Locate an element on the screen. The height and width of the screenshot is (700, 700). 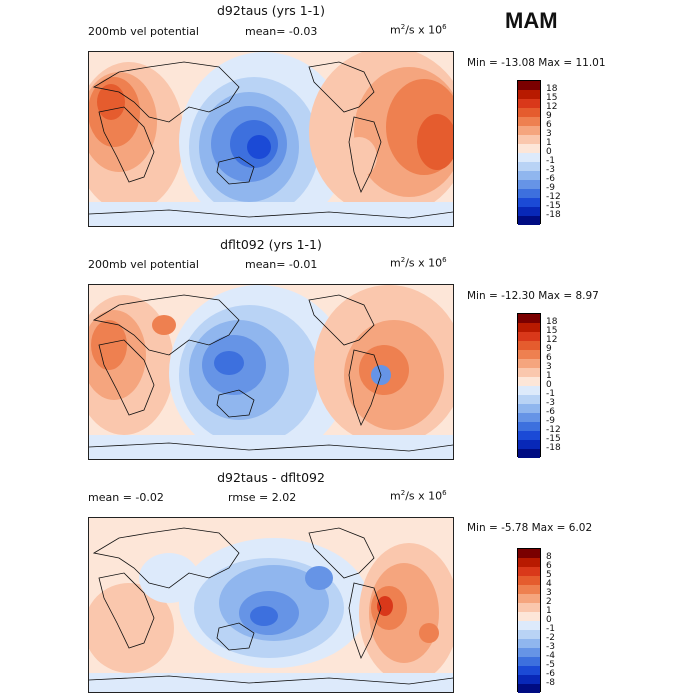
panel-3-rmse: rmse = 2.02 is located at coordinates (262, 497).